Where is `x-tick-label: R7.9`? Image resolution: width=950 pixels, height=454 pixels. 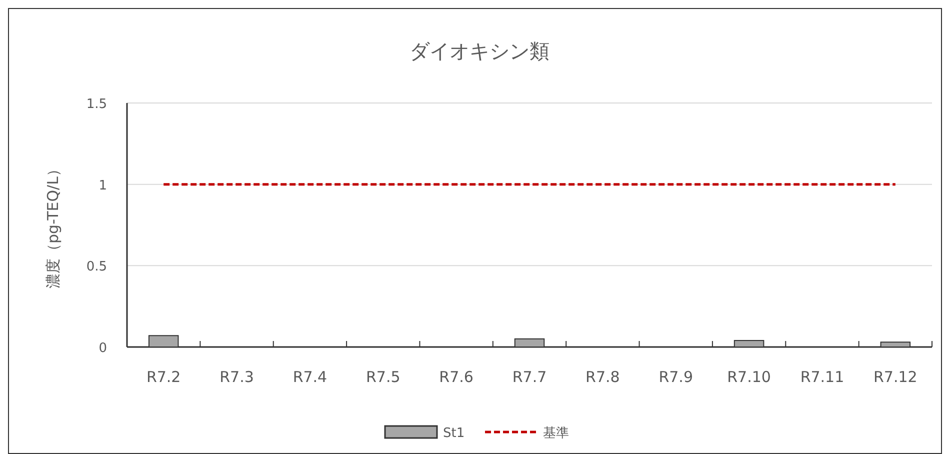
x-tick-label: R7.9 is located at coordinates (676, 377).